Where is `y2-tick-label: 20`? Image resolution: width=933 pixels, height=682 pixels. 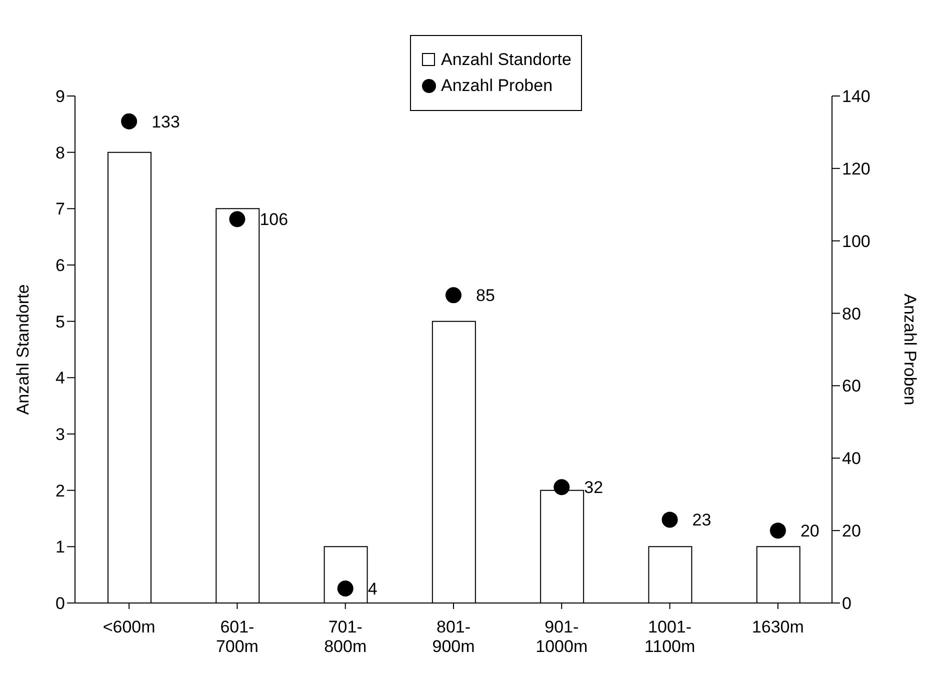
y2-tick-label: 20 is located at coordinates (851, 531).